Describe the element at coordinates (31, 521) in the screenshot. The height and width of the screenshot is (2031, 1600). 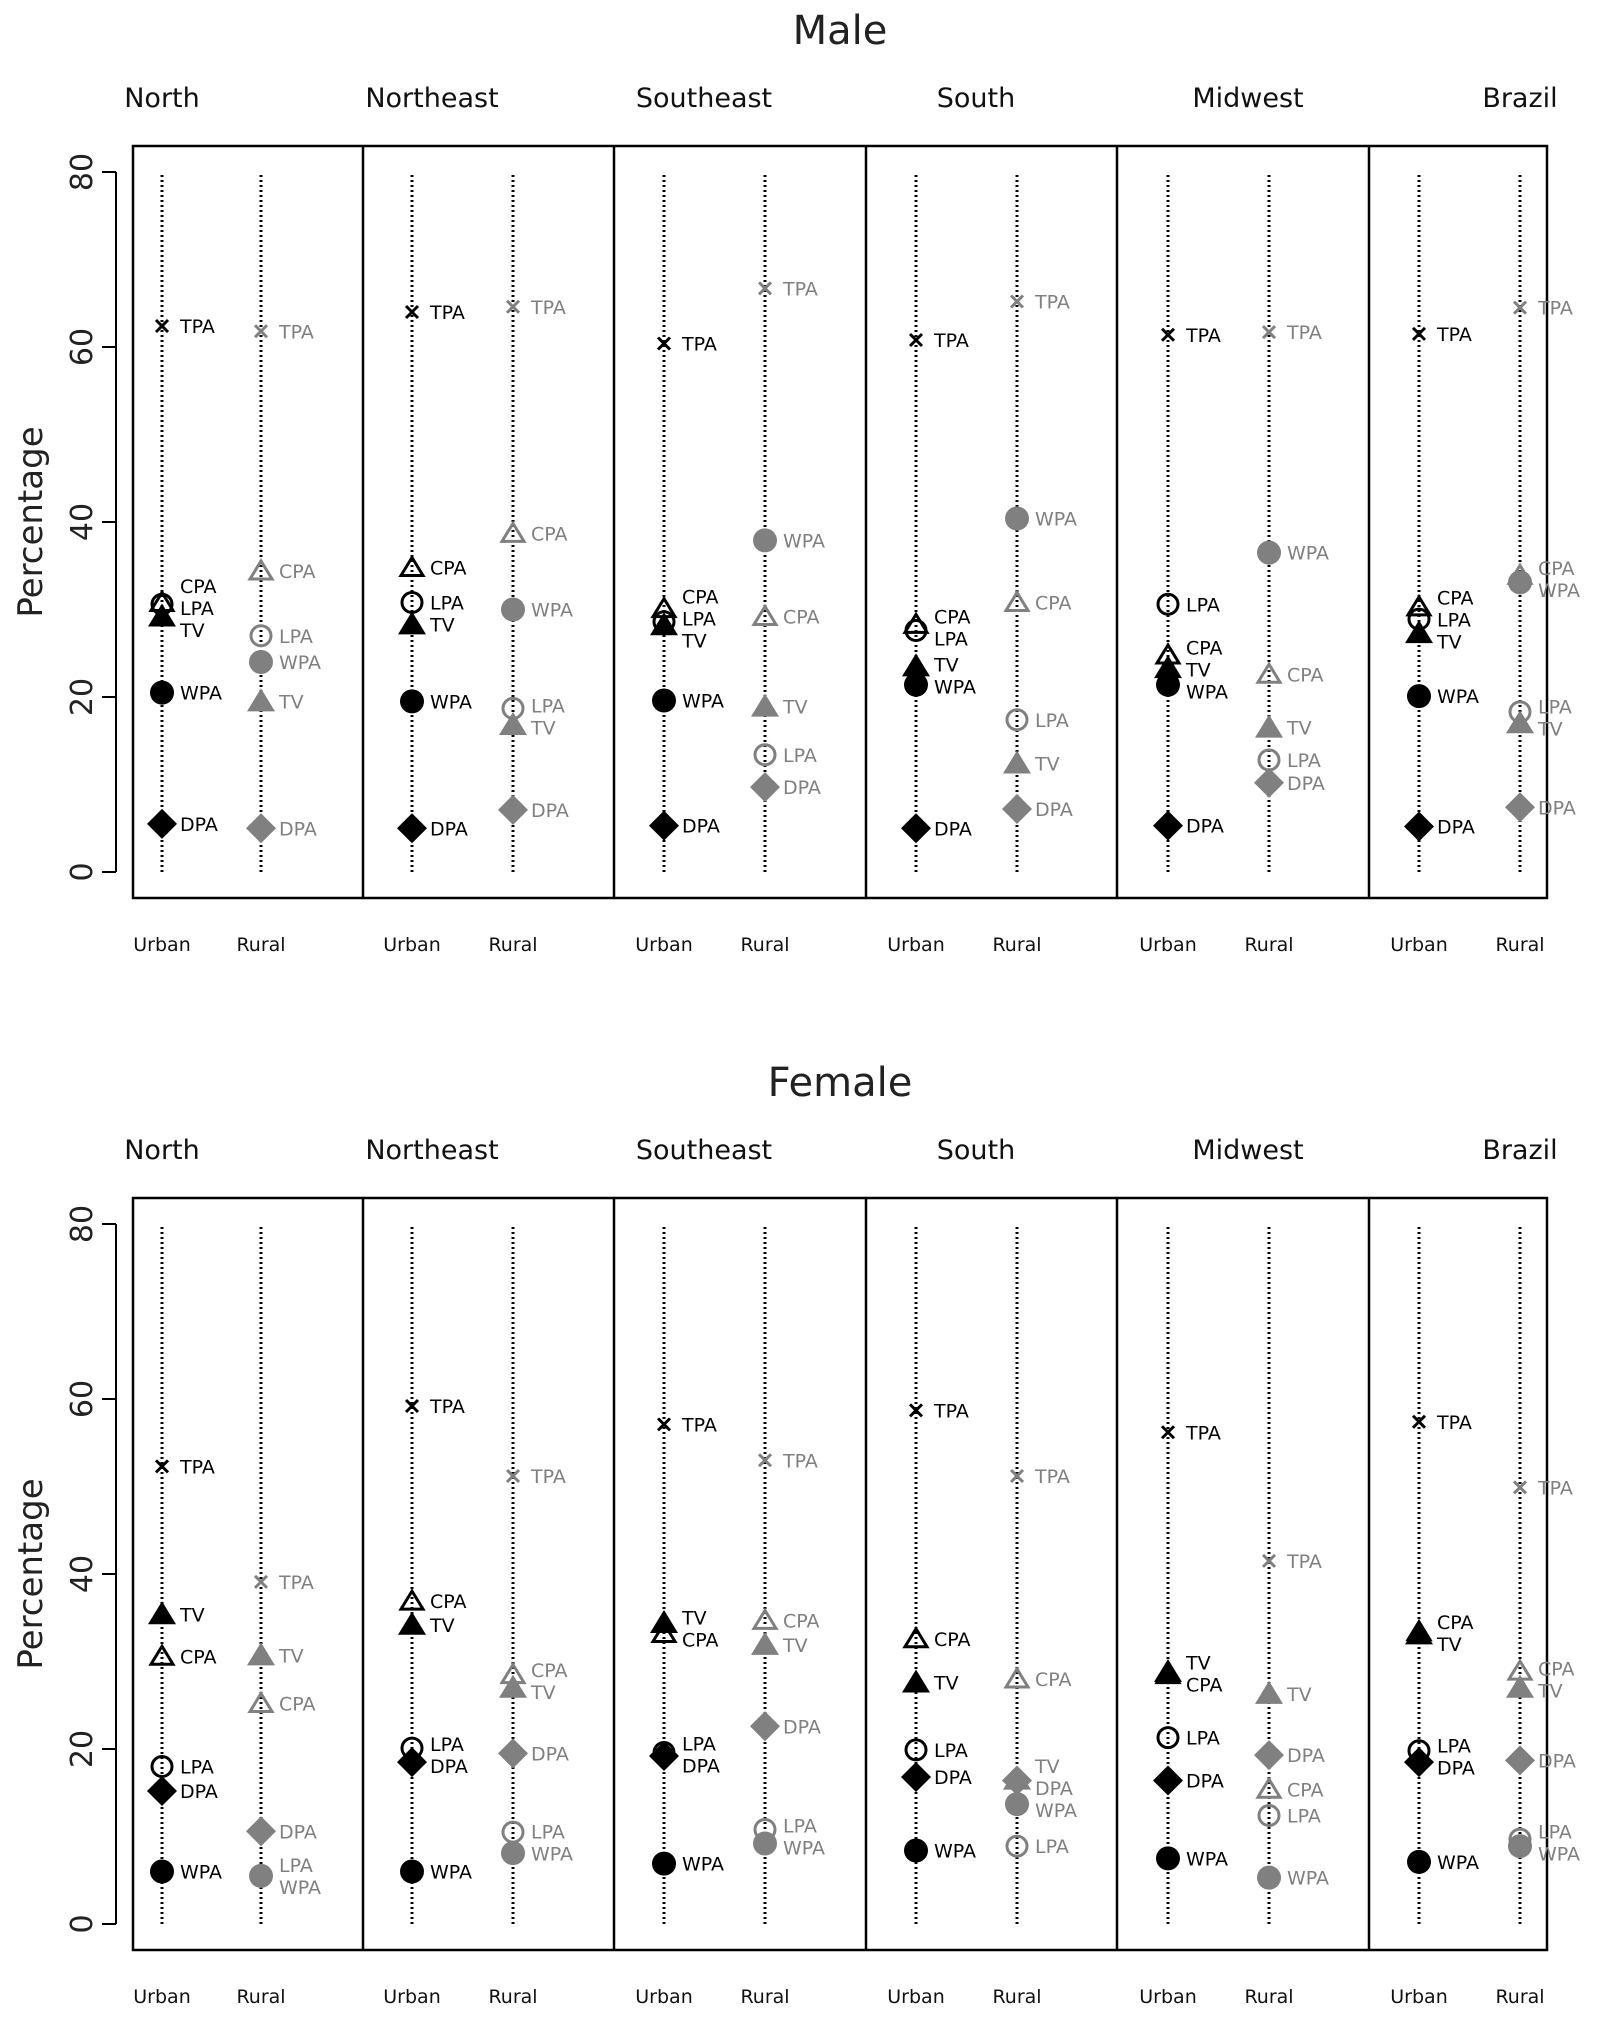
I see `y-axis-label: Percentage` at that location.